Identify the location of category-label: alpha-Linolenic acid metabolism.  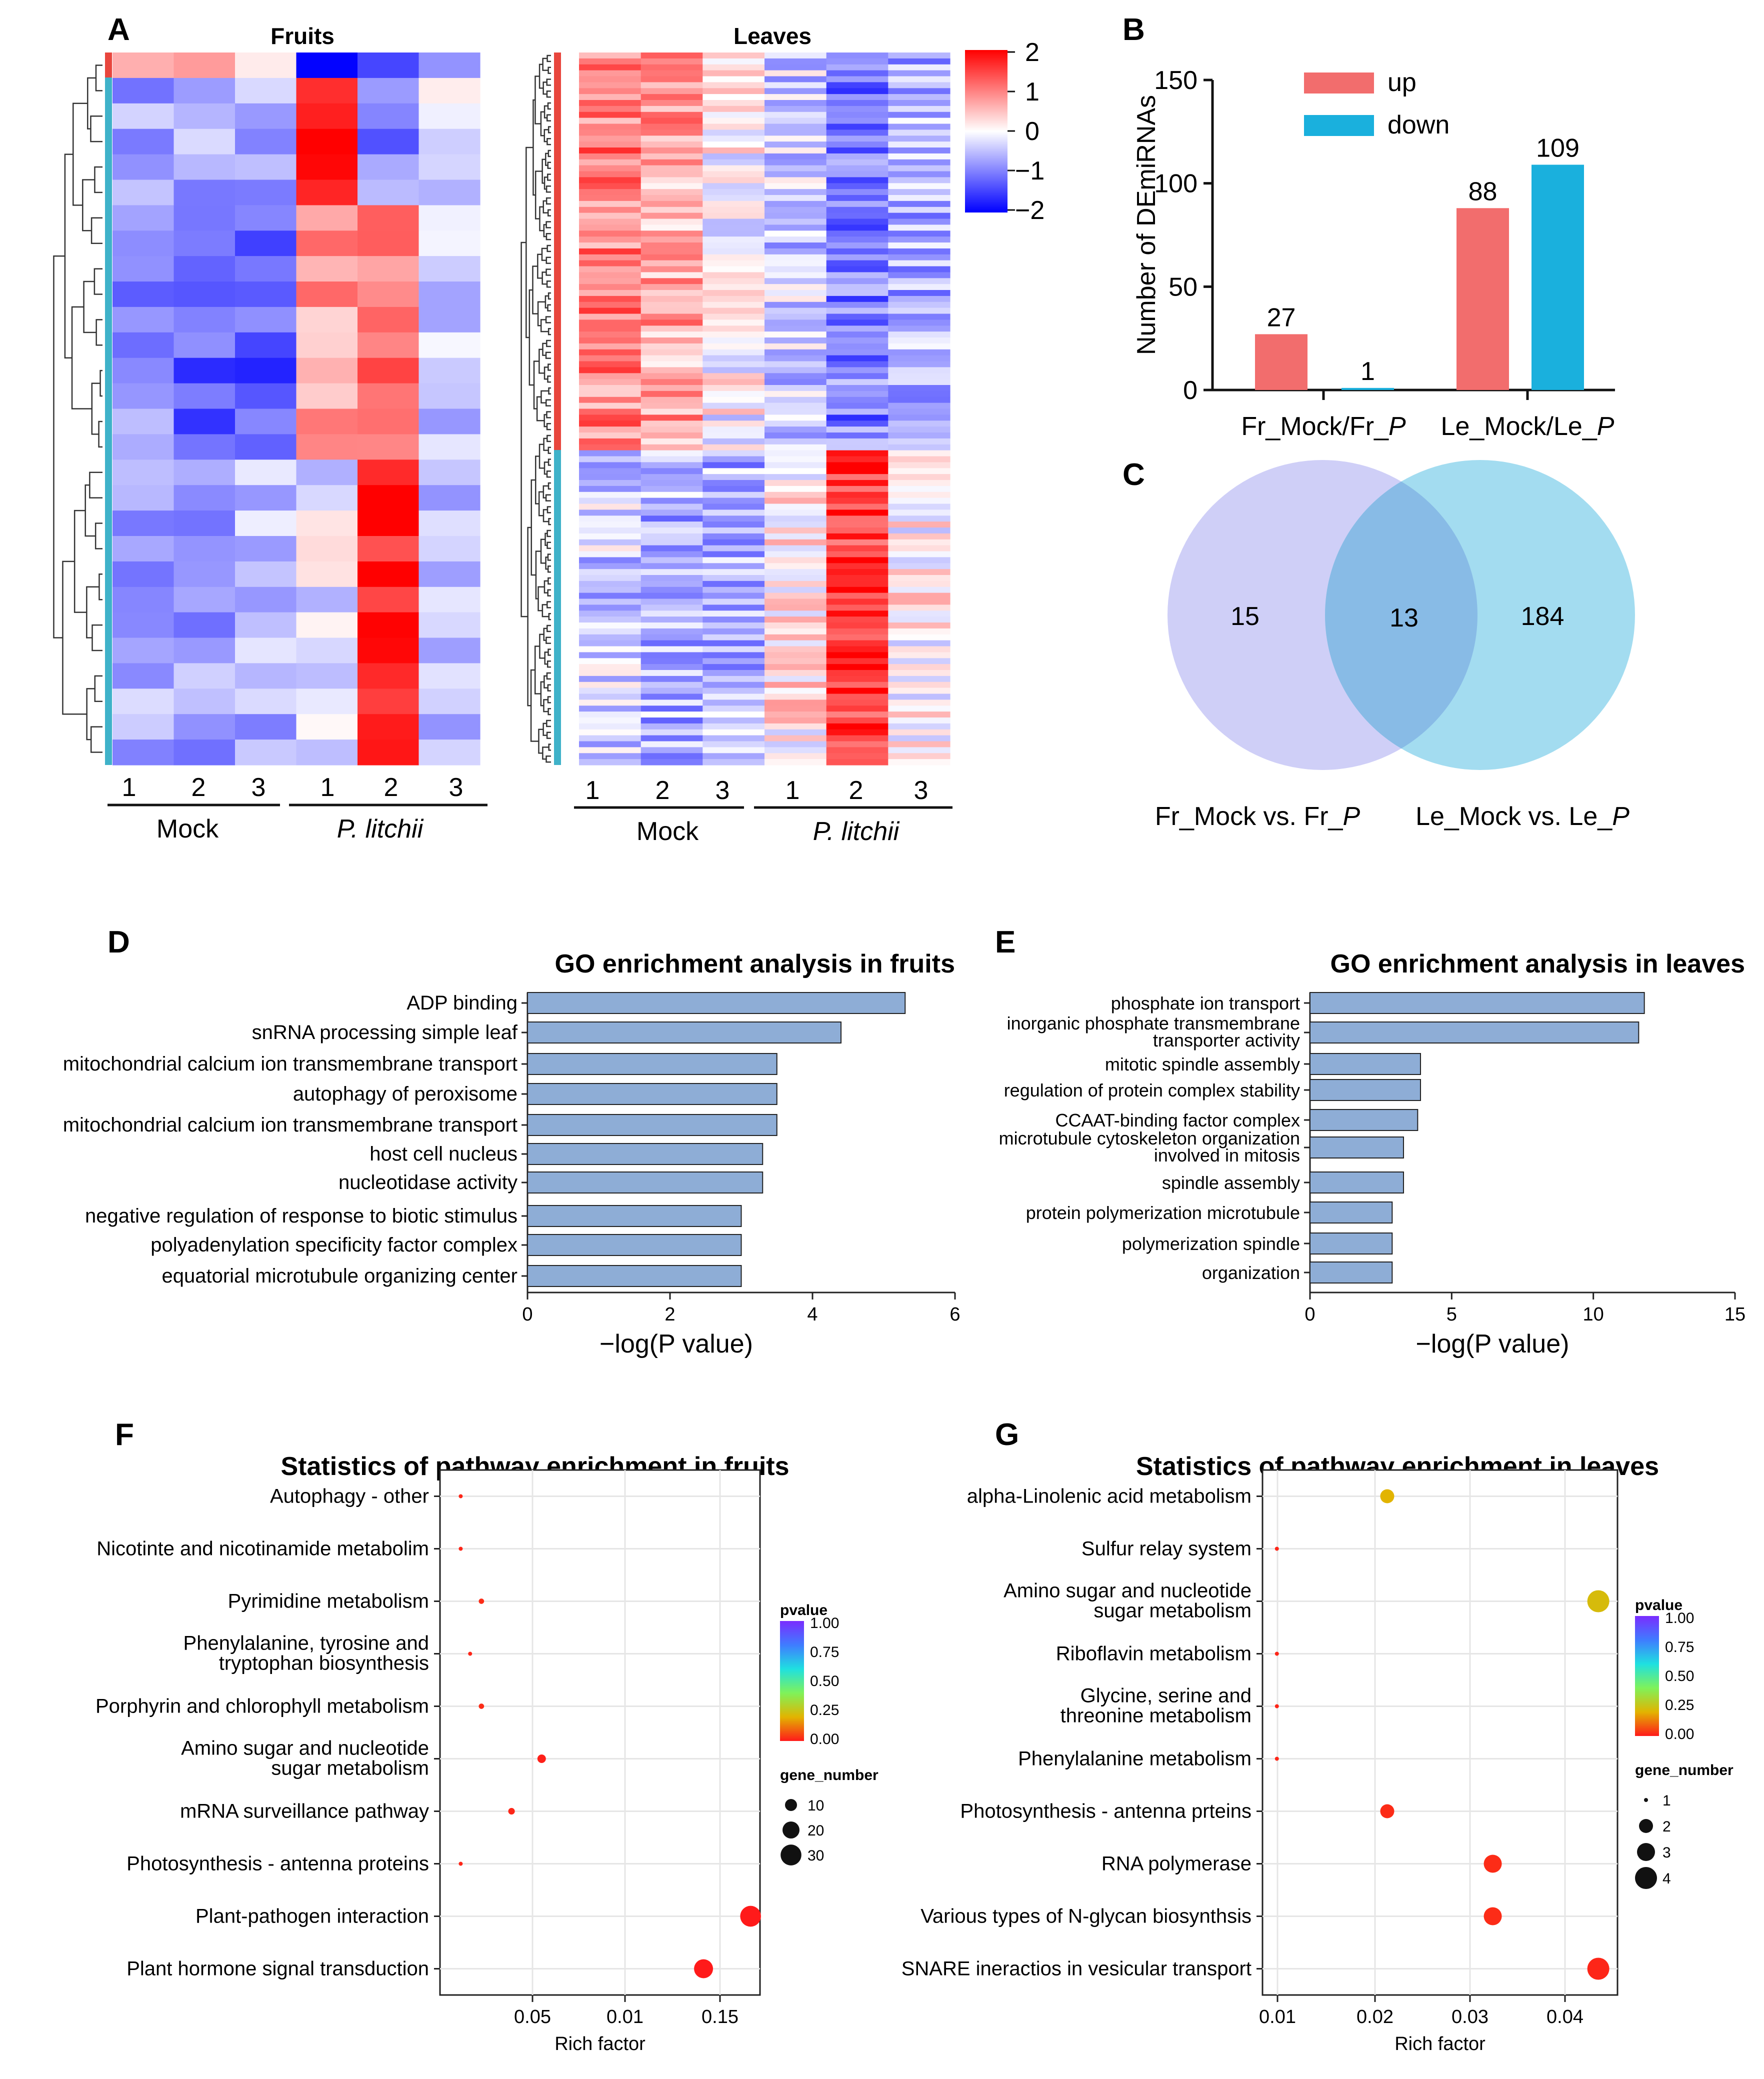
(1109, 1497).